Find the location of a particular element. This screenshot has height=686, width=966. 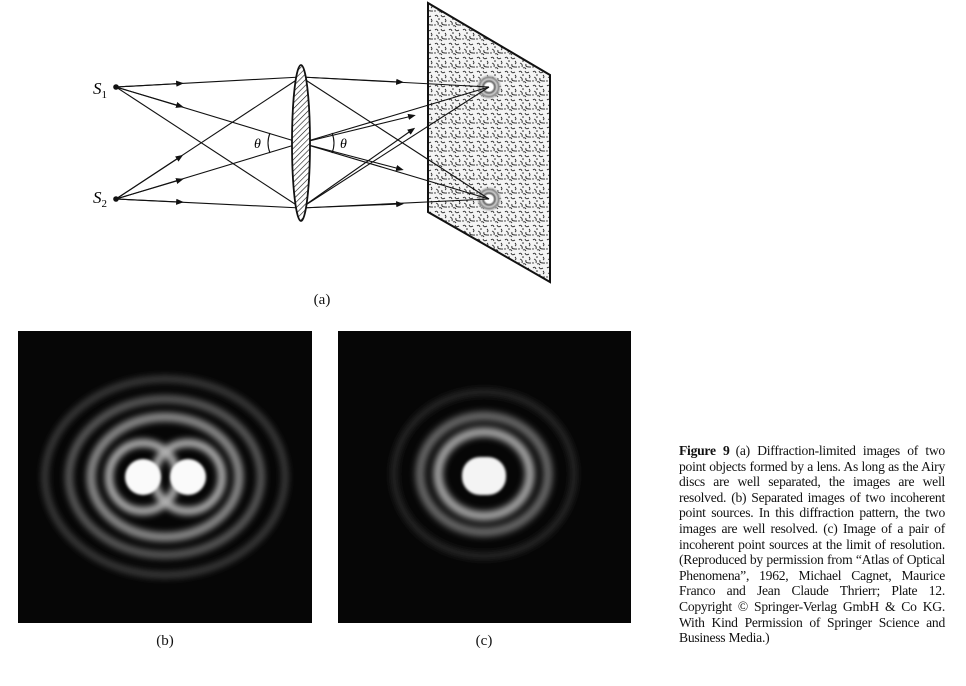

source-2-label: S2 is located at coordinates (100, 199).